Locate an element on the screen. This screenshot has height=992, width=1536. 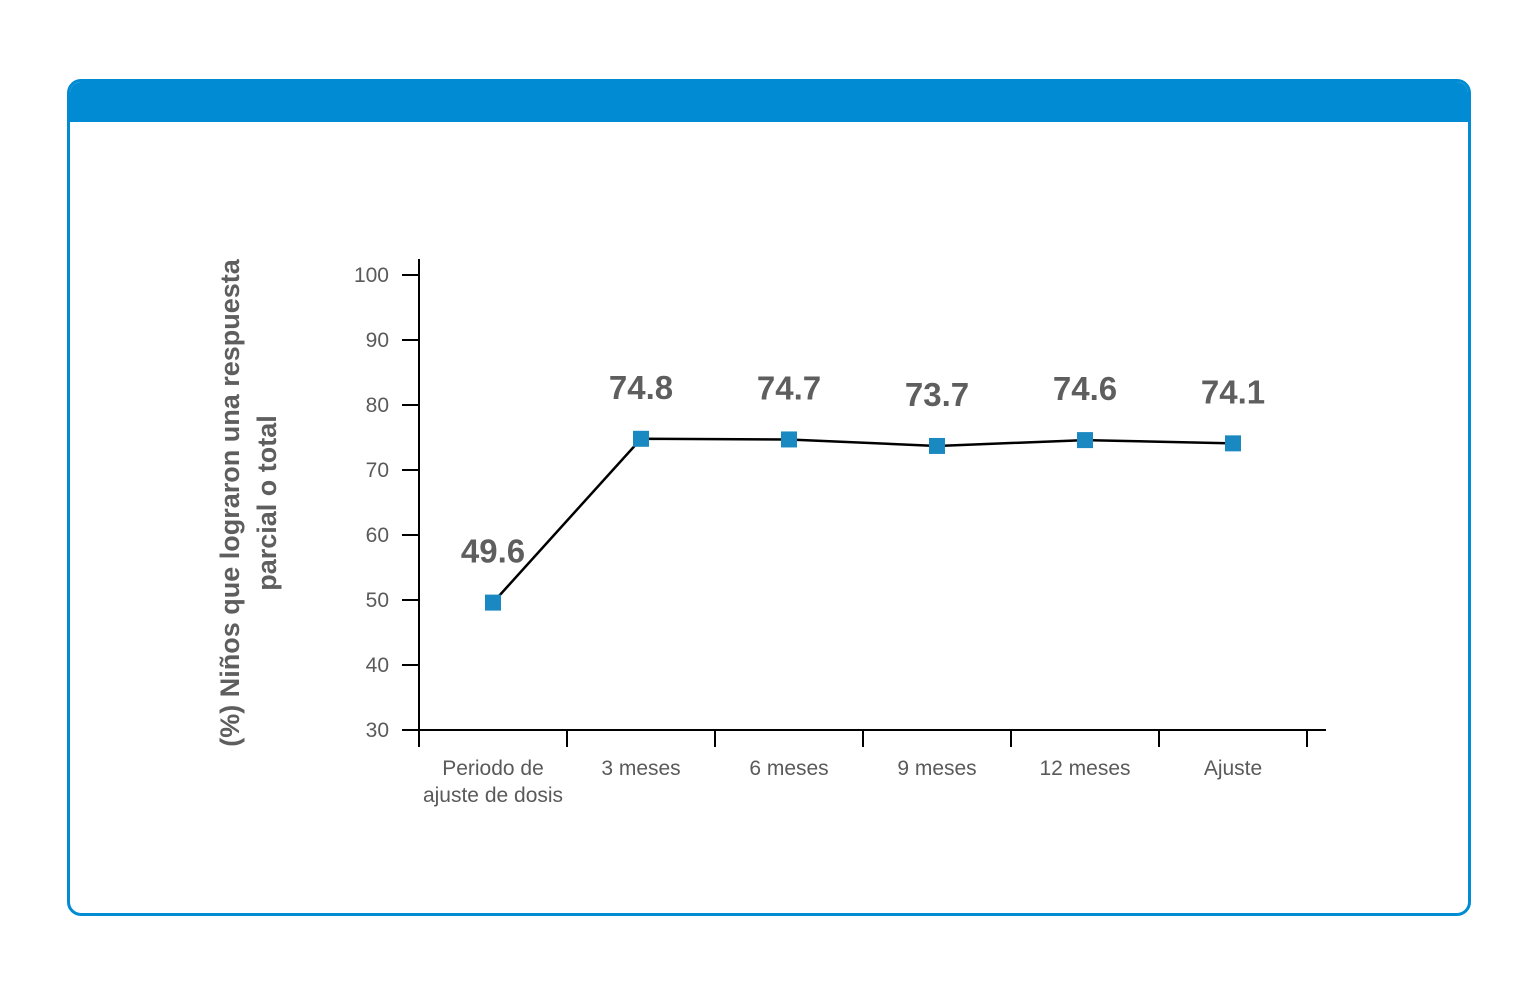
data-value-label: 74.7 is located at coordinates (789, 387).